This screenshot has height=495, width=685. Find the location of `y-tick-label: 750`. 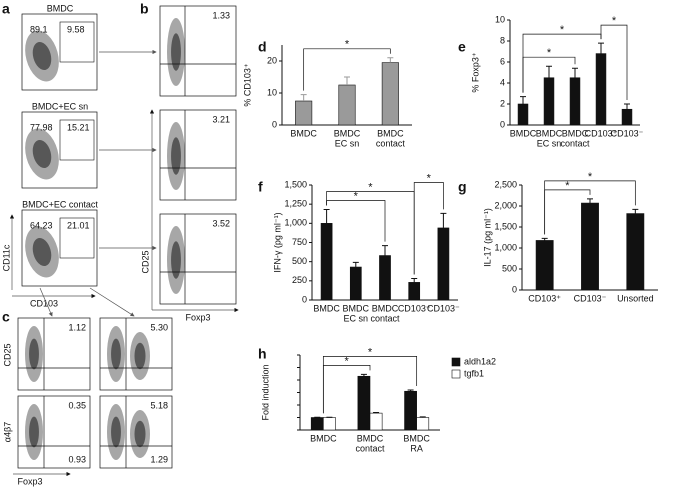

y-tick-label: 750 is located at coordinates (299, 242).